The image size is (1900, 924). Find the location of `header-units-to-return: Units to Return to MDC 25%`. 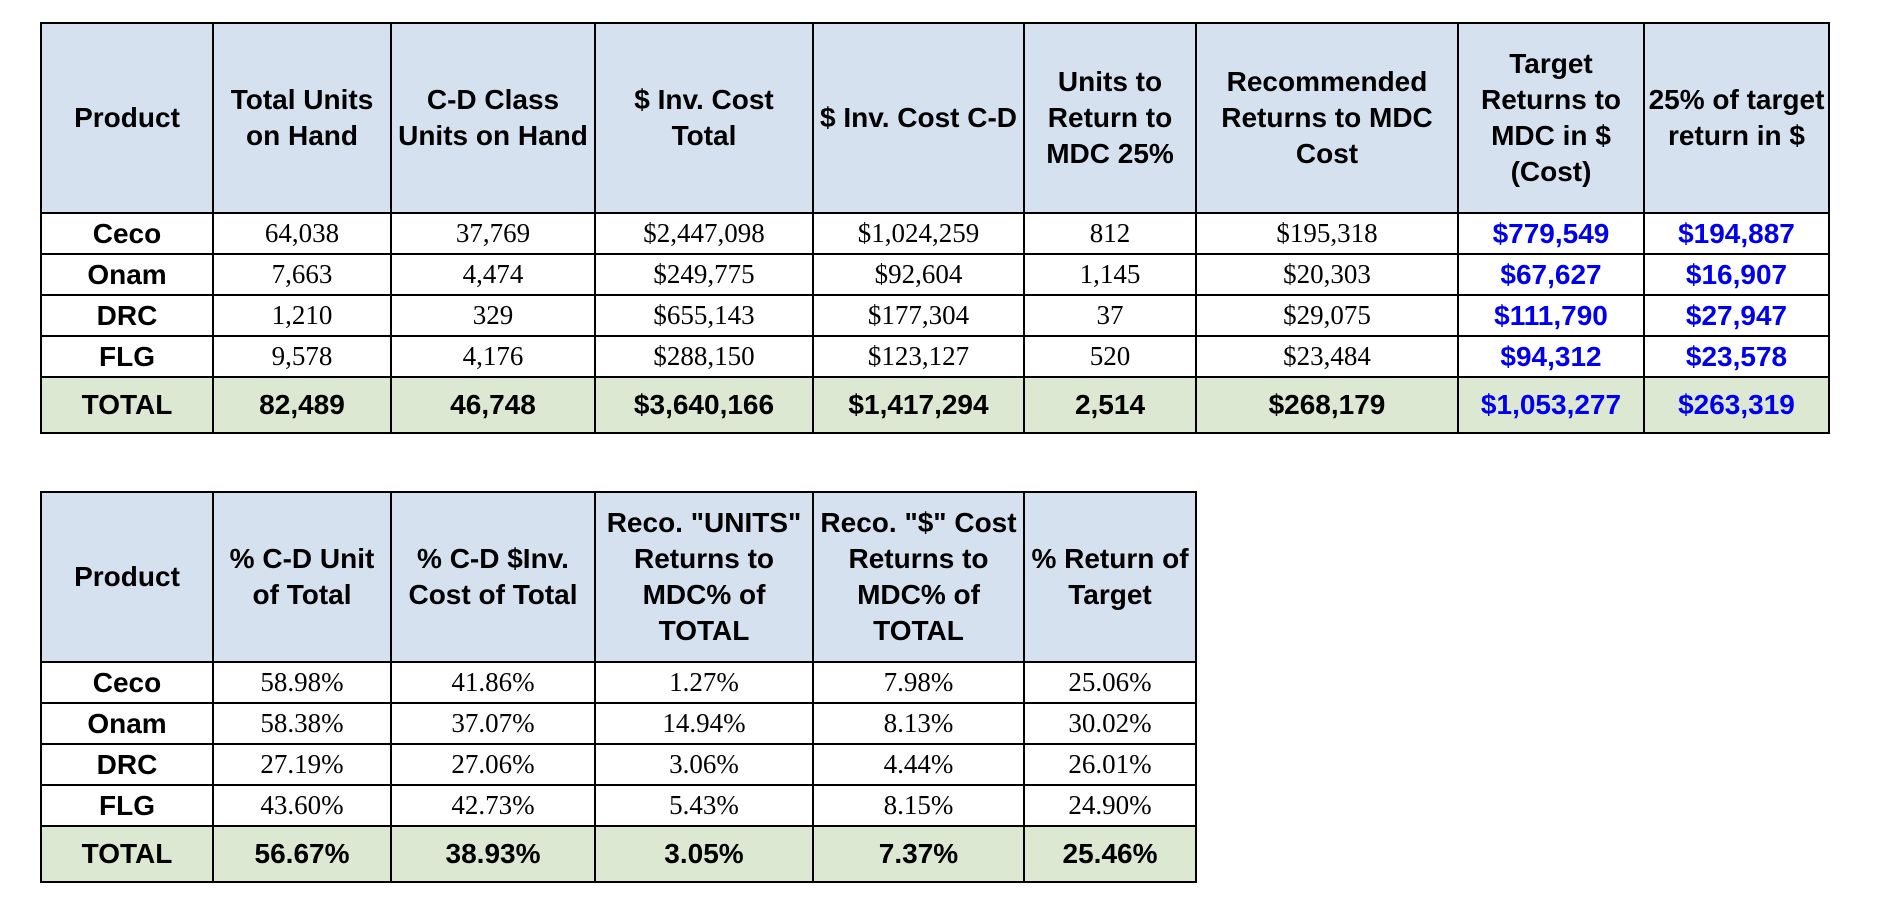

header-units-to-return: Units to Return to MDC 25% is located at coordinates (1110, 118).